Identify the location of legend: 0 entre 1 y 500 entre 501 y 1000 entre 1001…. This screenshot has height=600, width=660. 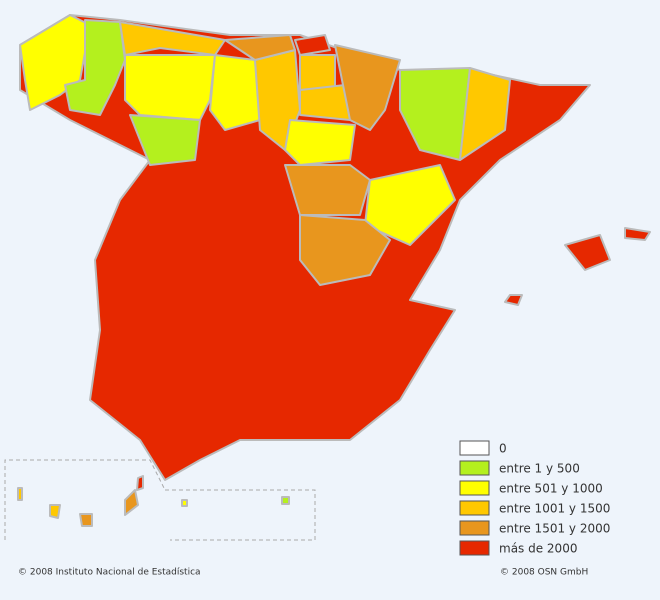
(534, 498).